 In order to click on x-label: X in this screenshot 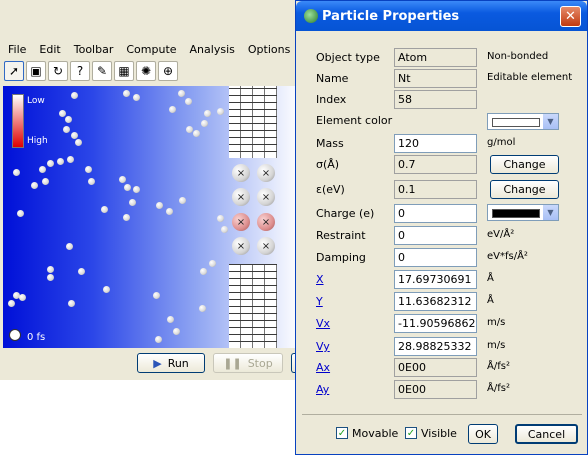, I will do `click(320, 279)`.